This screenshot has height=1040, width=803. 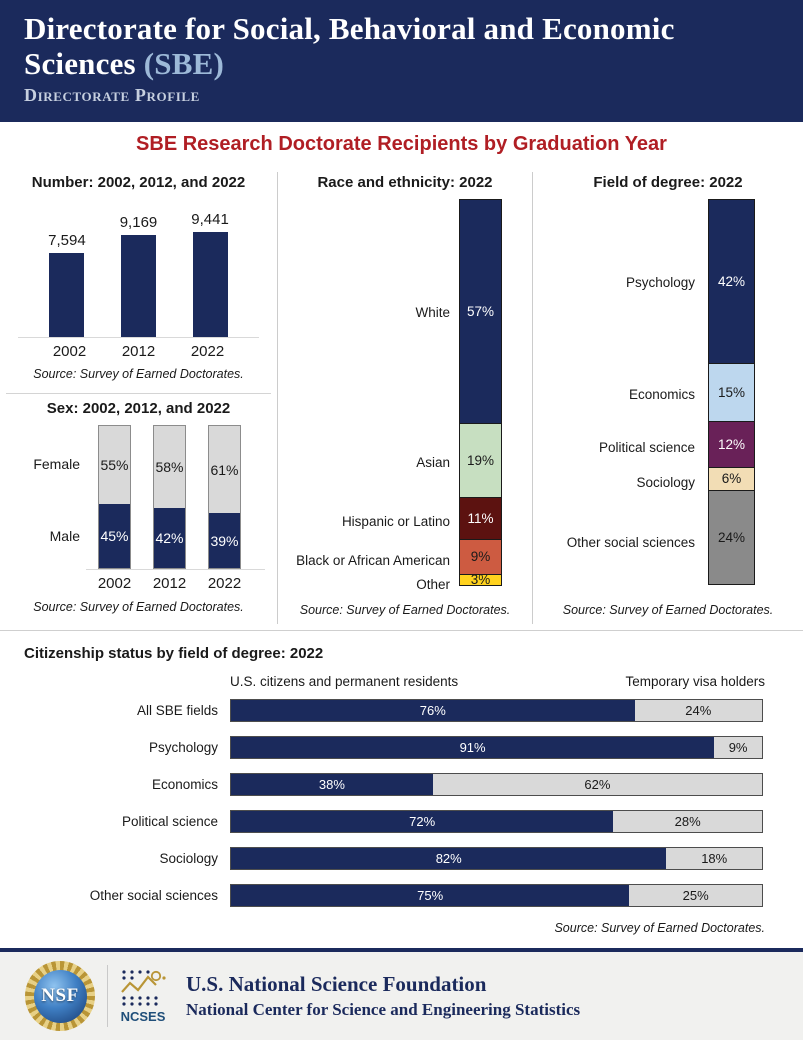 I want to click on x-axis-line, so click(x=175, y=569).